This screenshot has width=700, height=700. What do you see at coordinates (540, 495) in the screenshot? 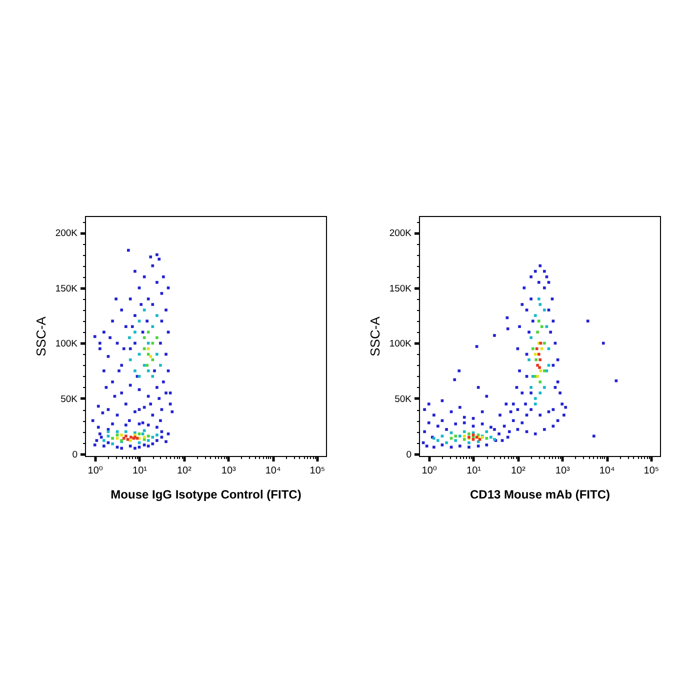
I see `x-axis-title: CD13 Mouse mAb (FITC)` at bounding box center [540, 495].